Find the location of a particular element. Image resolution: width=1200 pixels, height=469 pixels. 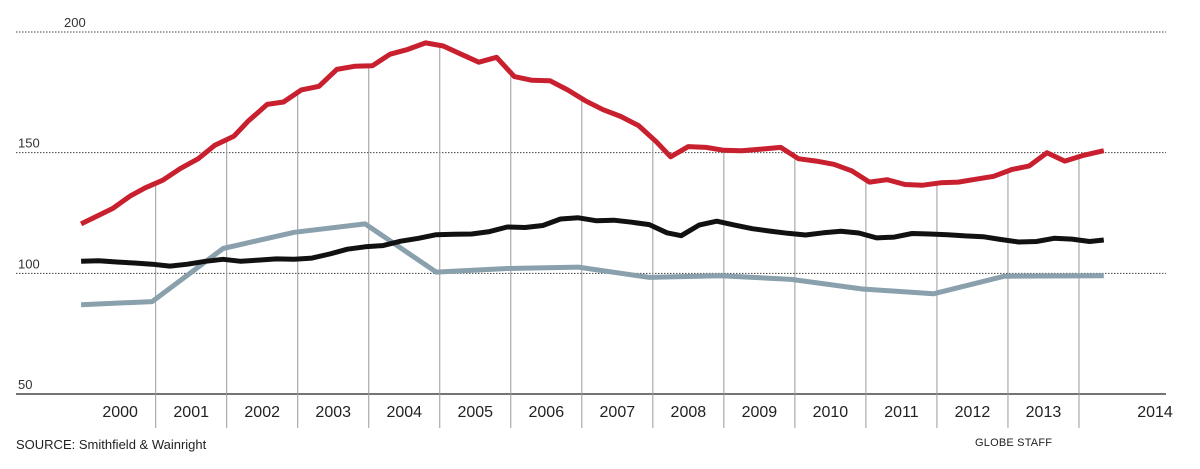

x-tick-label: 2014 is located at coordinates (1155, 412).